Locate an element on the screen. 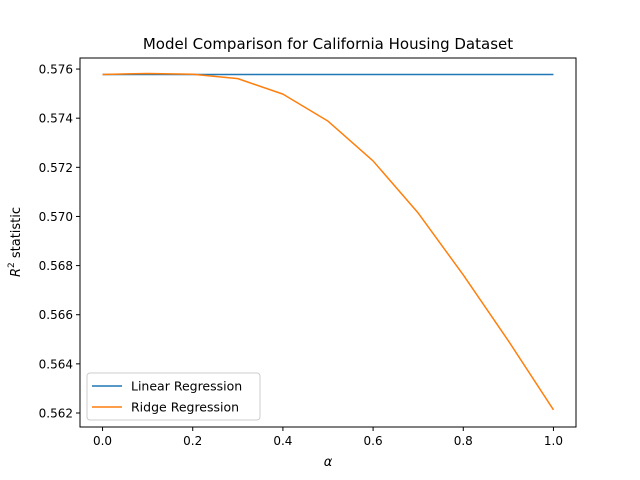  y-tick-label: 0.574 is located at coordinates (56, 119).